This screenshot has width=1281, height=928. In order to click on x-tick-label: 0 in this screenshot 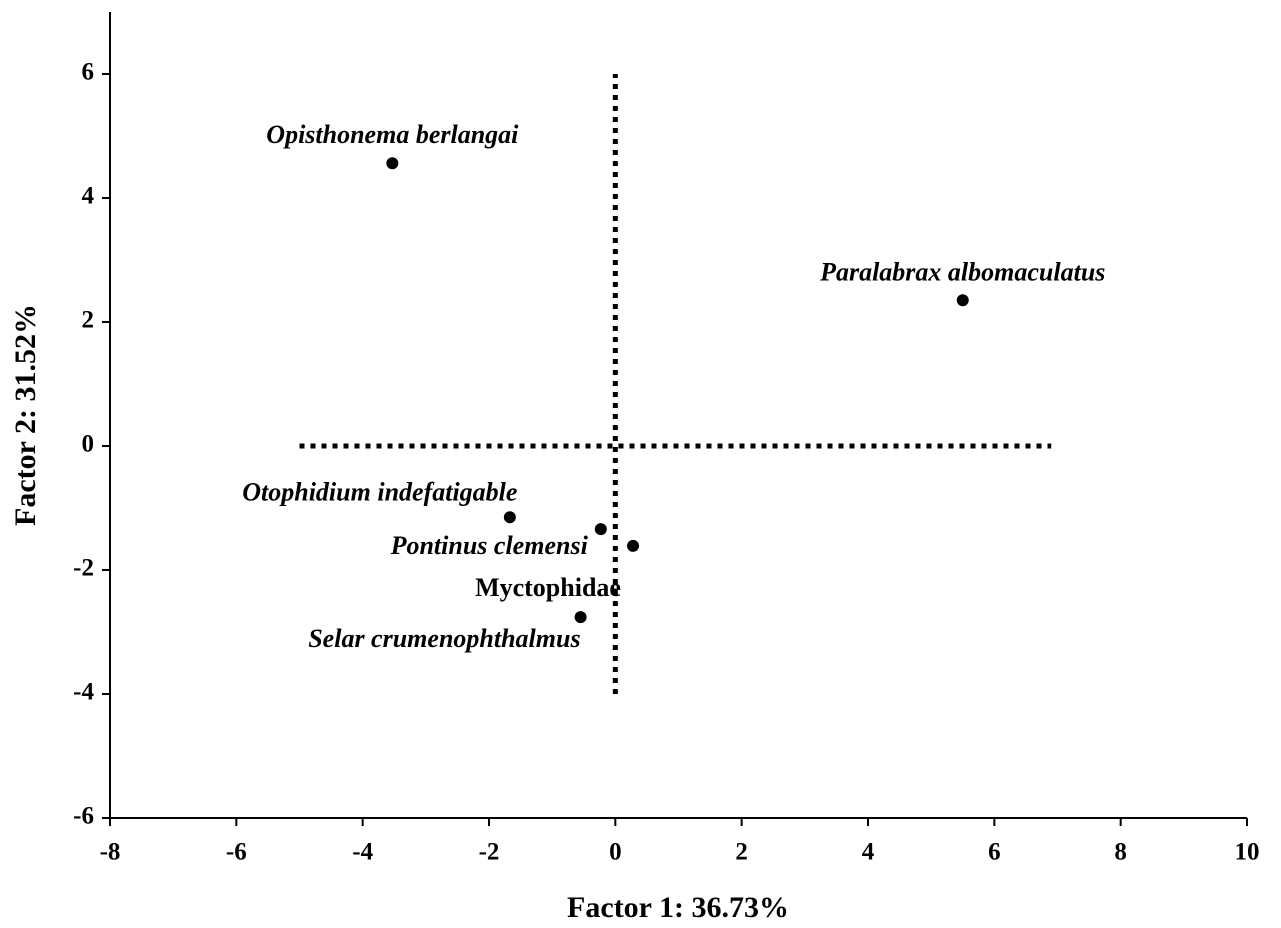, I will do `click(615, 852)`.